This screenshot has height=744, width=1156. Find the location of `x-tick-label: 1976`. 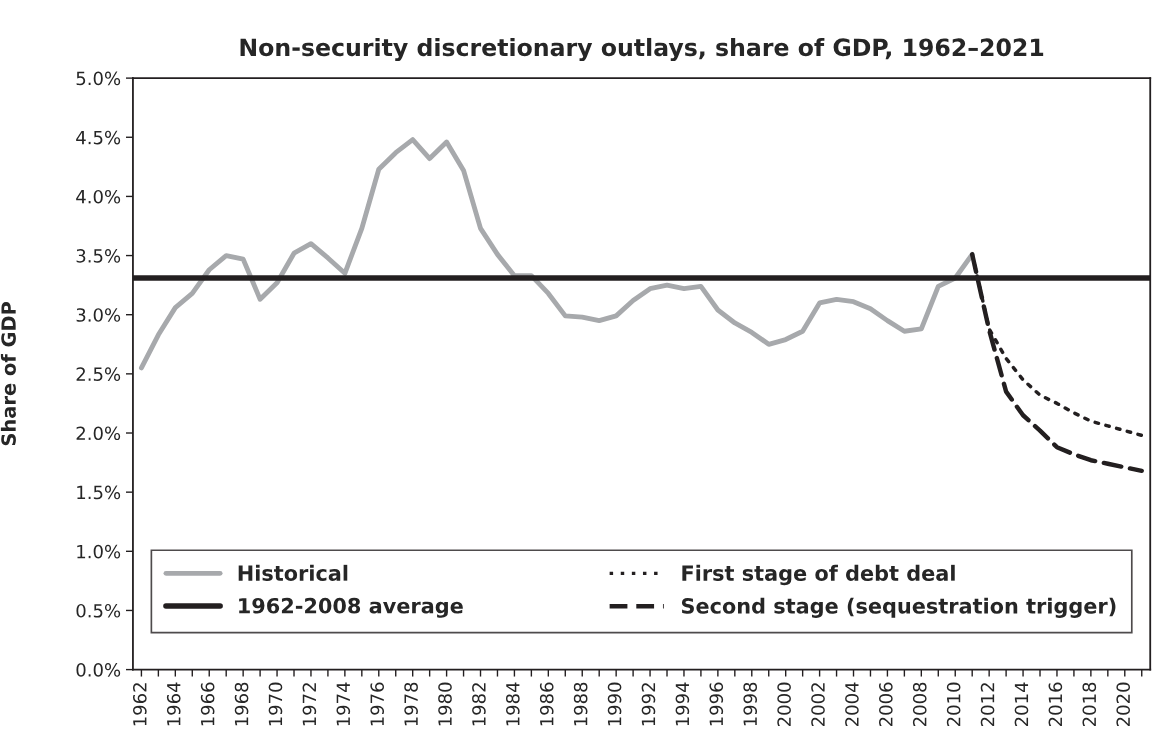

x-tick-label: 1976 is located at coordinates (377, 704).